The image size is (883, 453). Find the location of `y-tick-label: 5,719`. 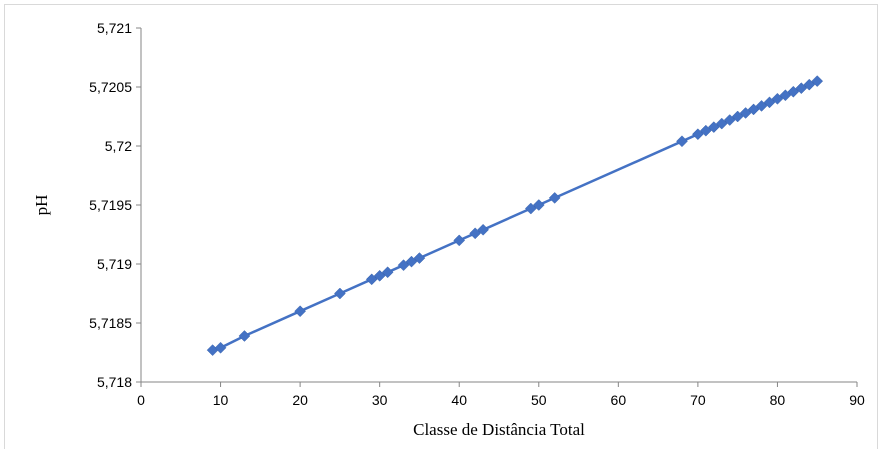

y-tick-label: 5,719 is located at coordinates (114, 264).